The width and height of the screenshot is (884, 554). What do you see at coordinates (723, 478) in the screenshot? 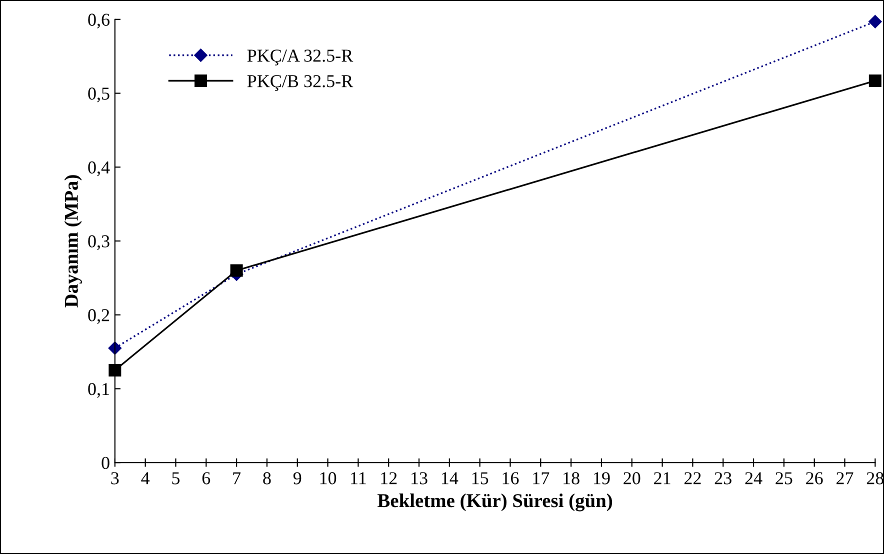
I see `x-tick-label: 23` at bounding box center [723, 478].